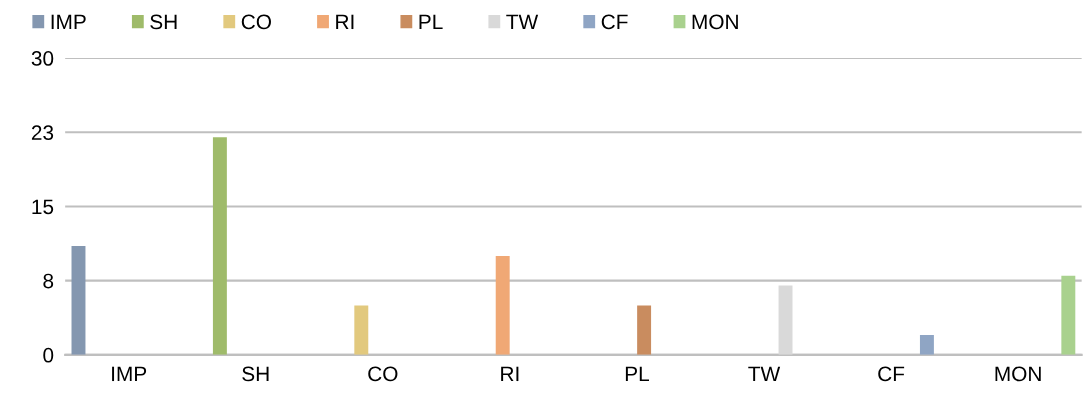 This screenshot has height=406, width=1086. Describe the element at coordinates (163, 22) in the screenshot. I see `legend-label: SH` at that location.